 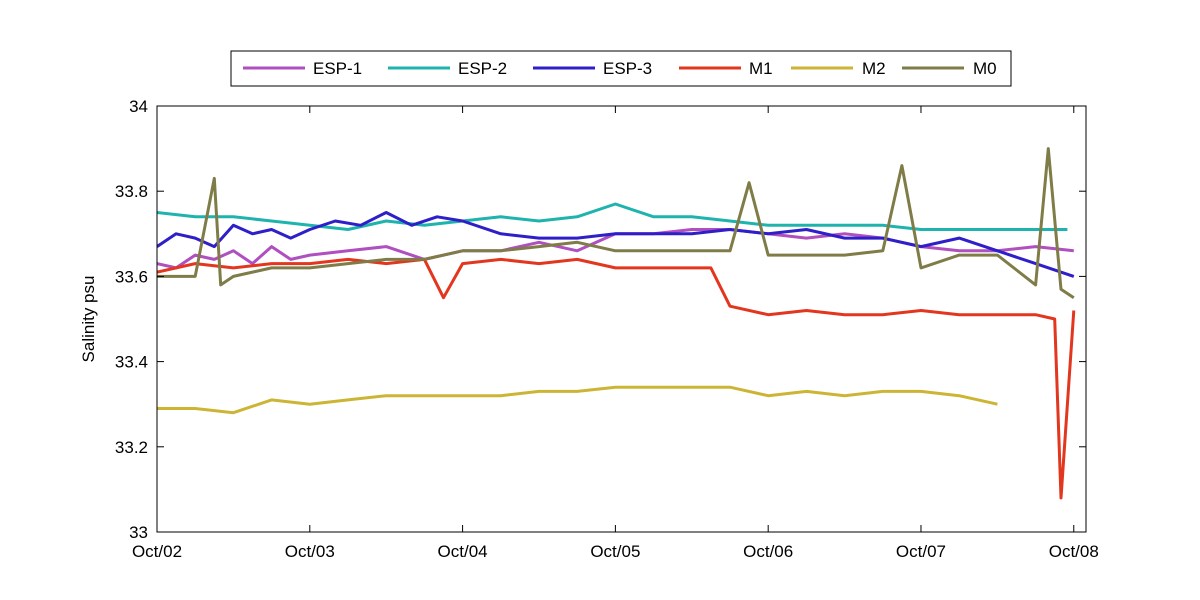 What do you see at coordinates (310, 551) in the screenshot?
I see `x-tick-label: Oct/03` at bounding box center [310, 551].